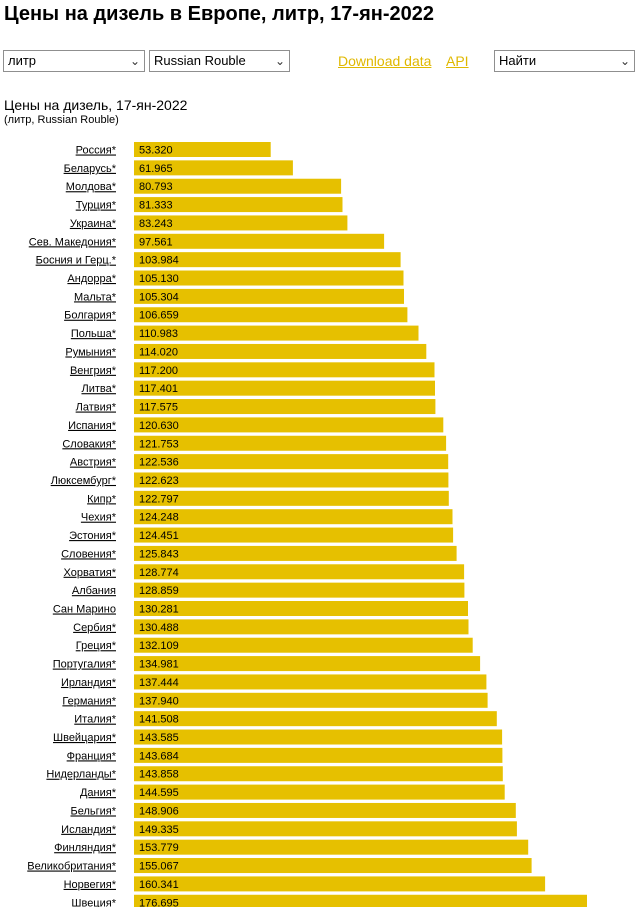  I want to click on value-label: 160.341, so click(159, 885).